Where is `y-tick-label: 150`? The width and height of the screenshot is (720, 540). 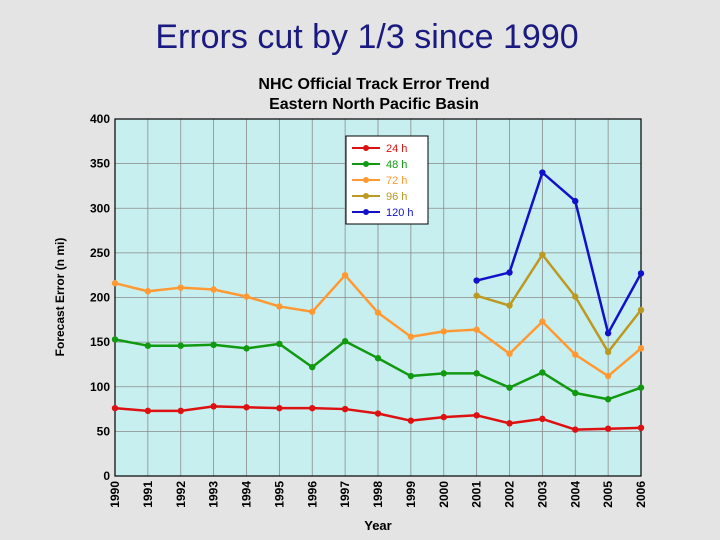
y-tick-label: 150 is located at coordinates (100, 342).